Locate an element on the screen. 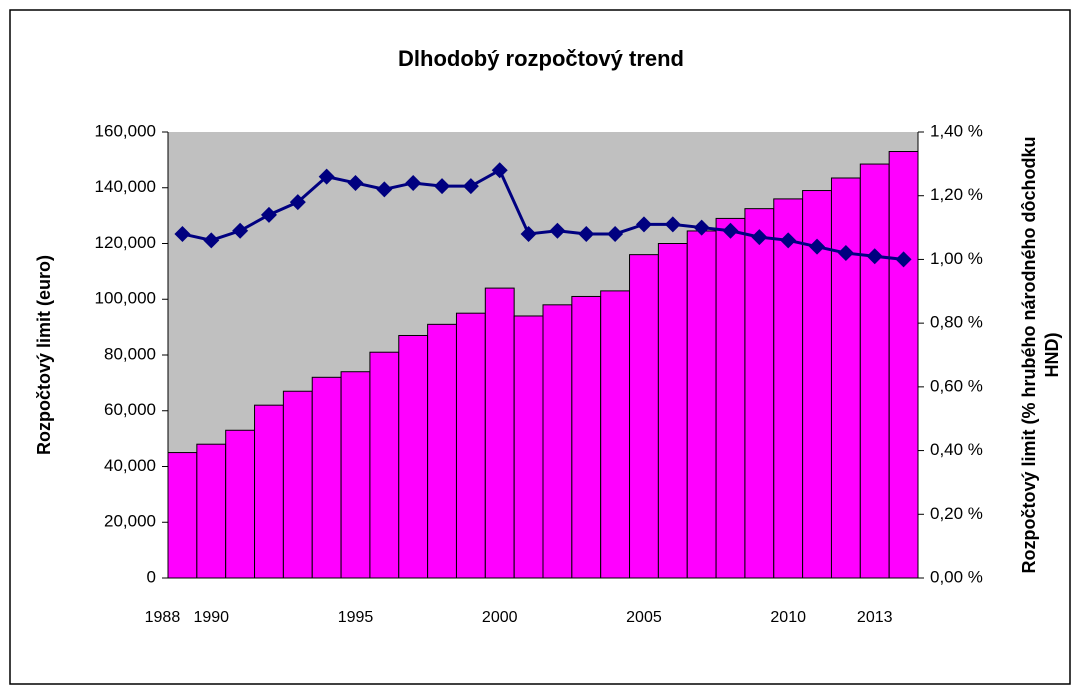  x-tick-label: 1995 is located at coordinates (356, 617).